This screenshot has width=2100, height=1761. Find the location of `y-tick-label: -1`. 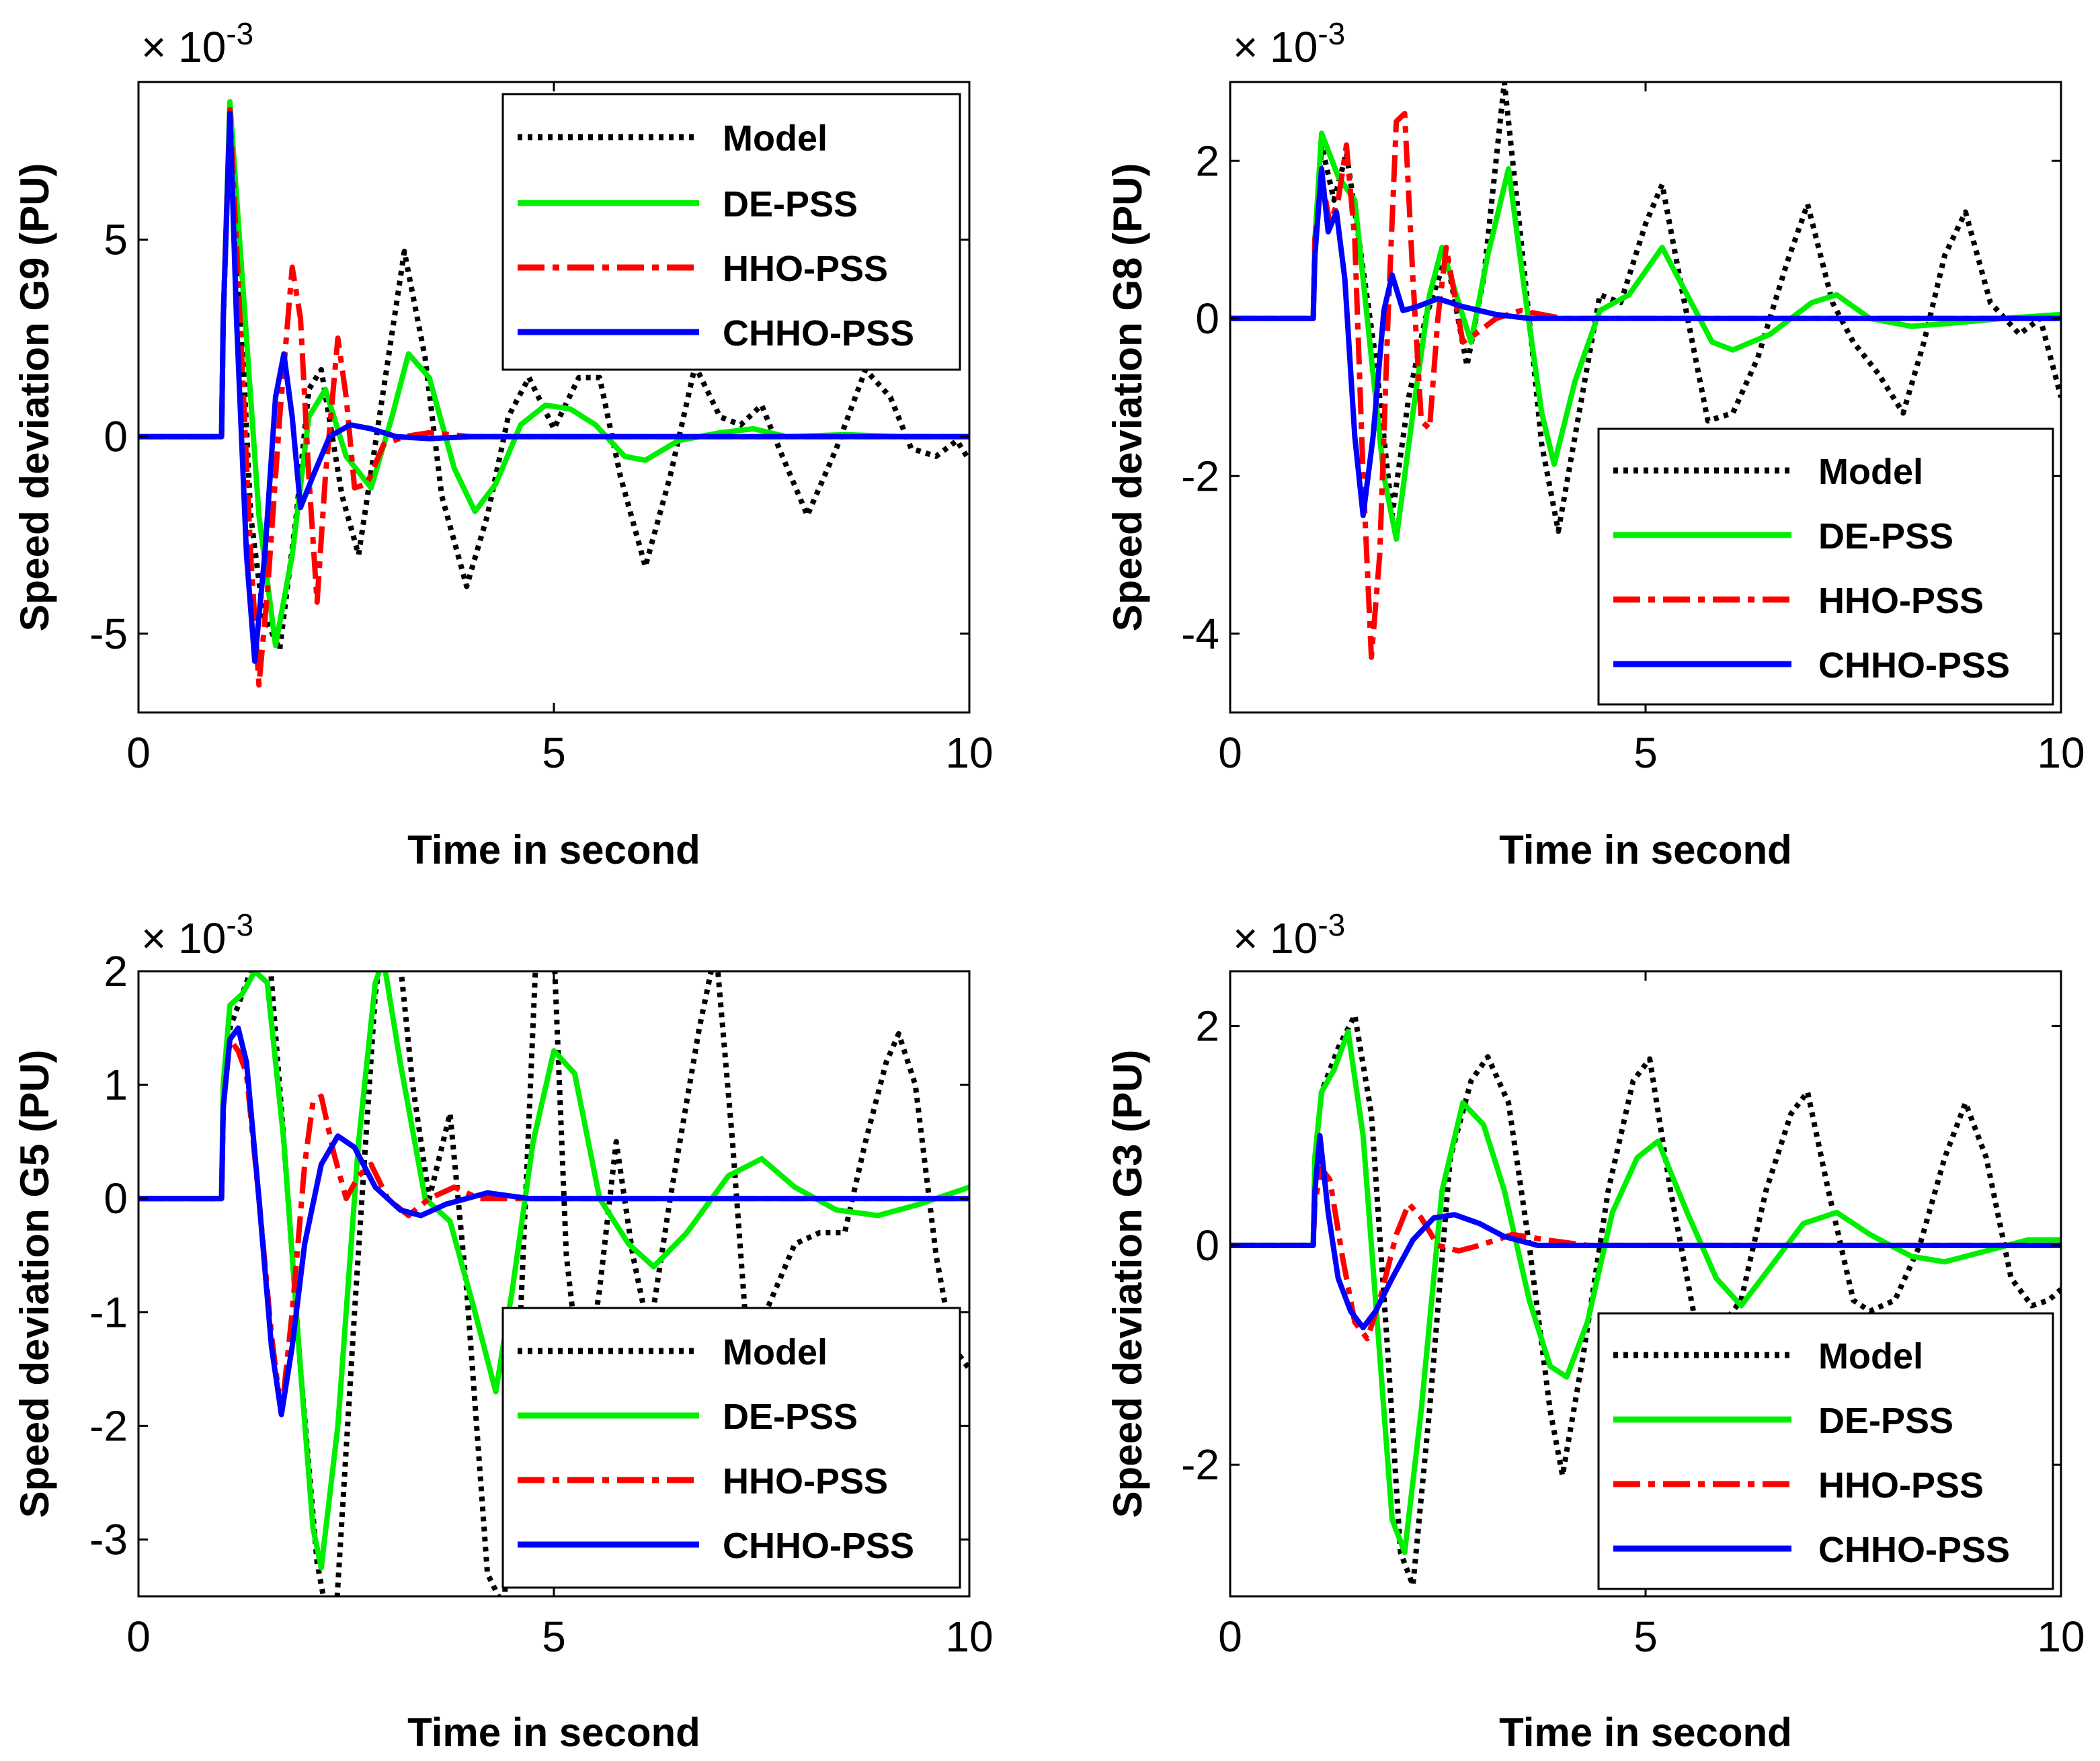

y-tick-label: -1 is located at coordinates (108, 1312).